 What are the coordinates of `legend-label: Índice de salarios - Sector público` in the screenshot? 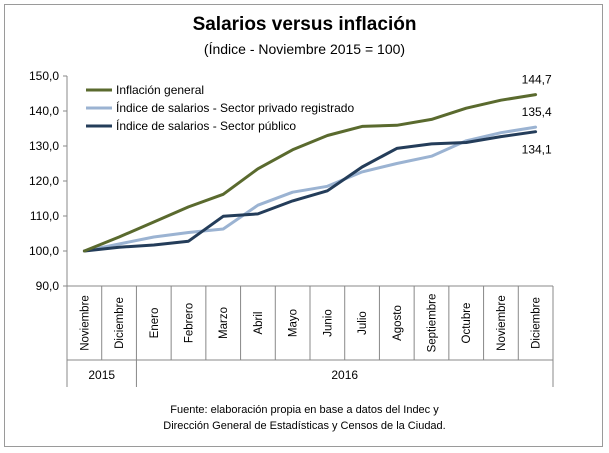 It's located at (206, 125).